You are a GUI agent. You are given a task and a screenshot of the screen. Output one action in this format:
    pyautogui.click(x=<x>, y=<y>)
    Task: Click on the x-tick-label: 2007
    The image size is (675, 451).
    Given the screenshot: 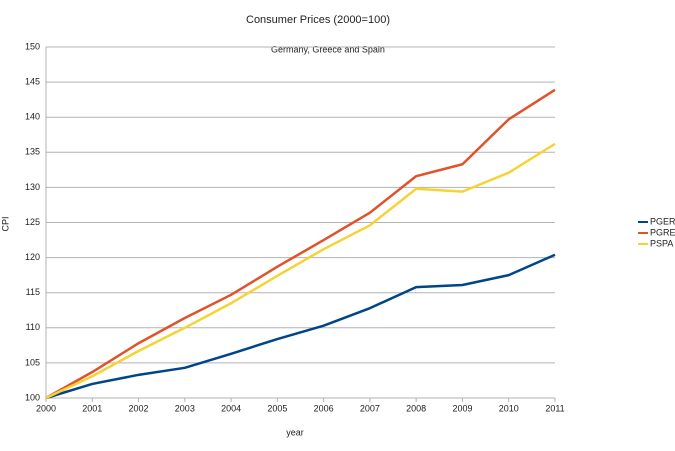 What is the action you would take?
    pyautogui.click(x=370, y=408)
    